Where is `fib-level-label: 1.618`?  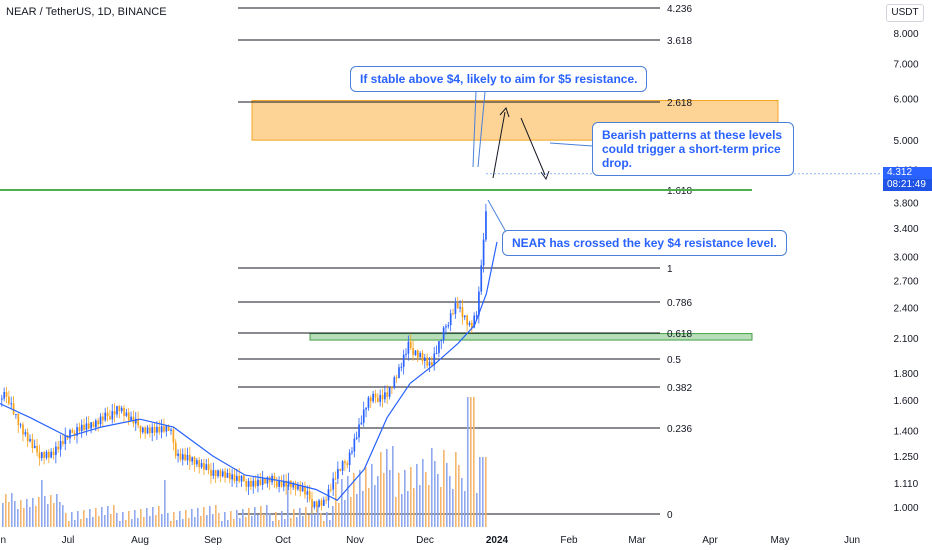
fib-level-label: 1.618 is located at coordinates (679, 191).